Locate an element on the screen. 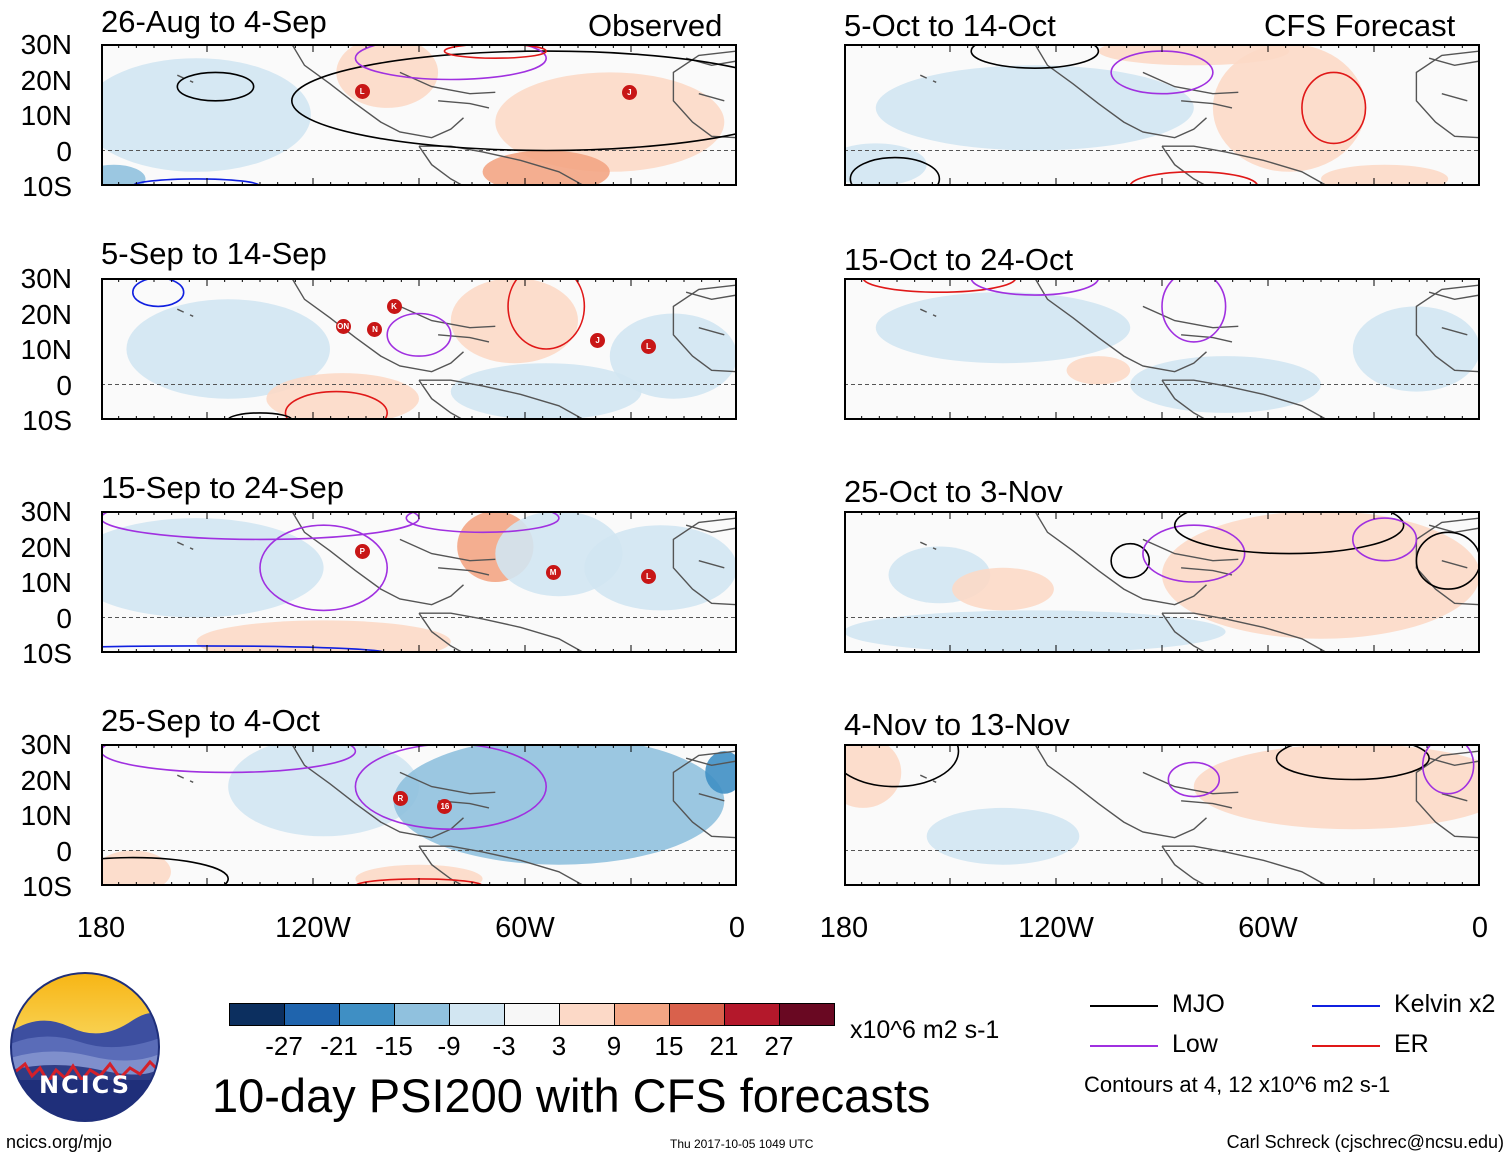  panel-title: 25-Sep to 4-Oct is located at coordinates (210, 720).